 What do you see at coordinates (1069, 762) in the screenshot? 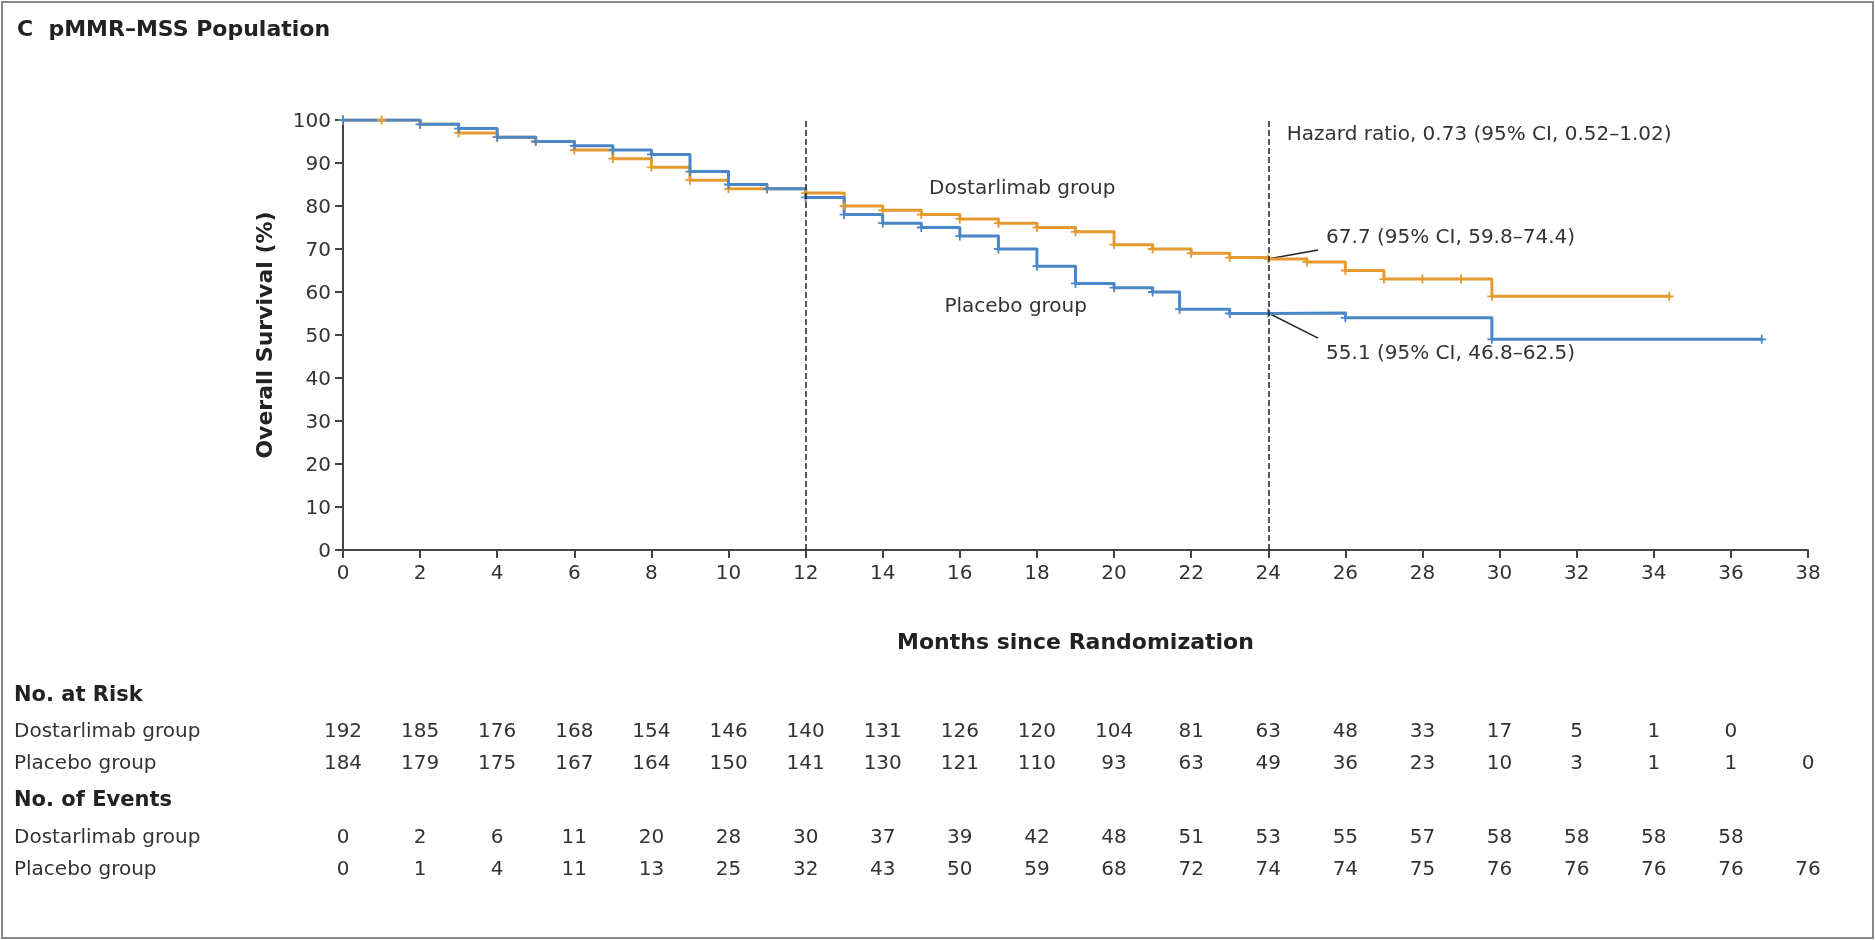
I see `text: 184 179 175 167 164 150 141 130 121 110 93 63 49 36 23 10 3 1 1 0` at bounding box center [1069, 762].